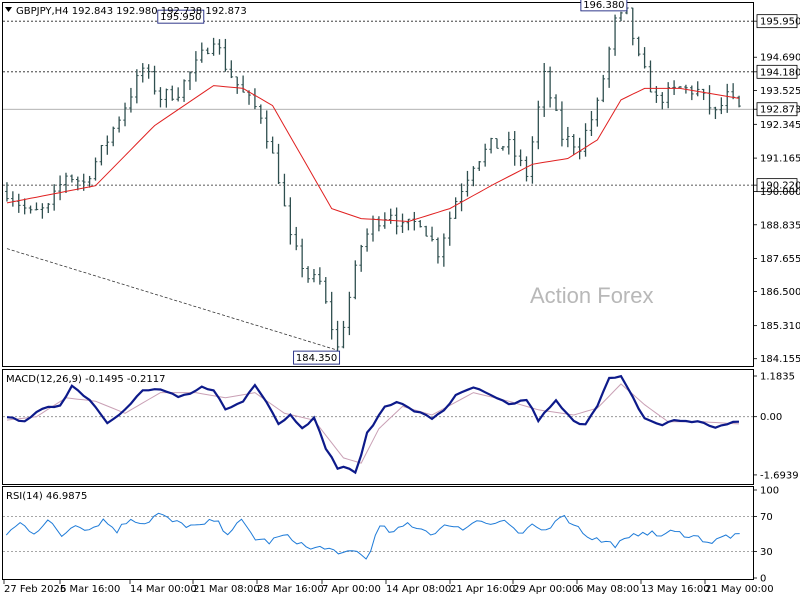 This screenshot has width=800, height=604. What do you see at coordinates (779, 475) in the screenshot?
I see `macd-tick-label: -1.6939` at bounding box center [779, 475].